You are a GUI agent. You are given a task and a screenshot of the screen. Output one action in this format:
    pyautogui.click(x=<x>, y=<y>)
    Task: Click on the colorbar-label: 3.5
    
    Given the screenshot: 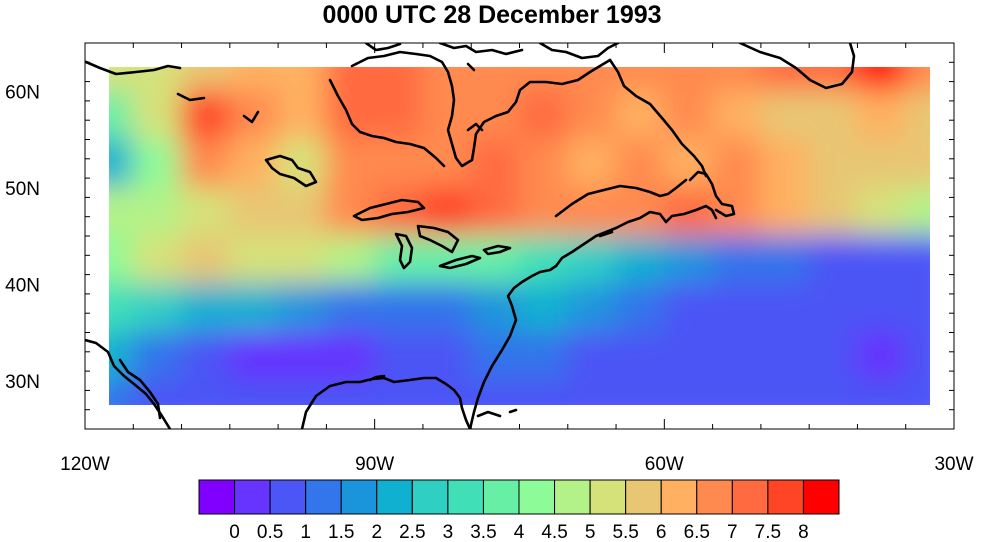 What is the action you would take?
    pyautogui.click(x=483, y=532)
    